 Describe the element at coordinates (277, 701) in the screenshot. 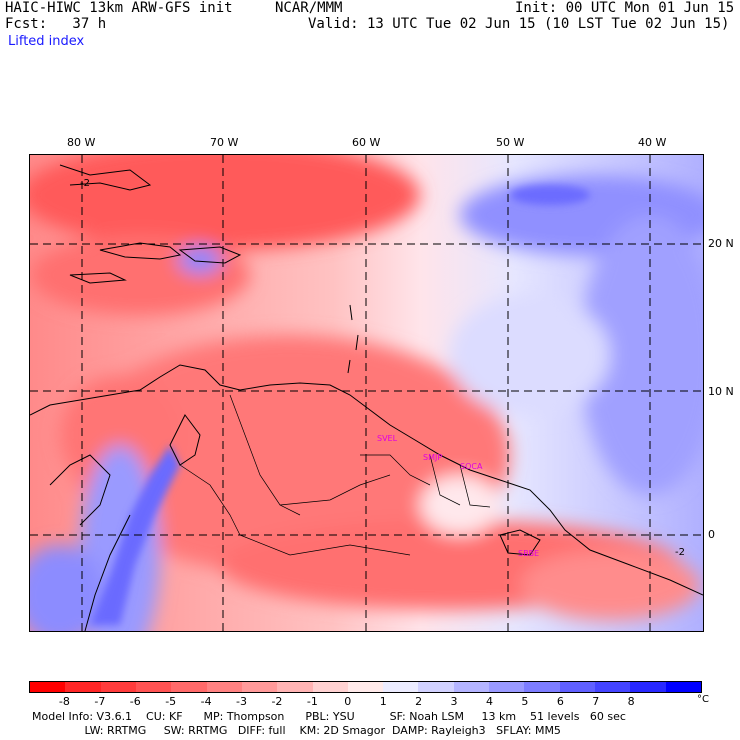

I see `color-scale-label: -2` at that location.